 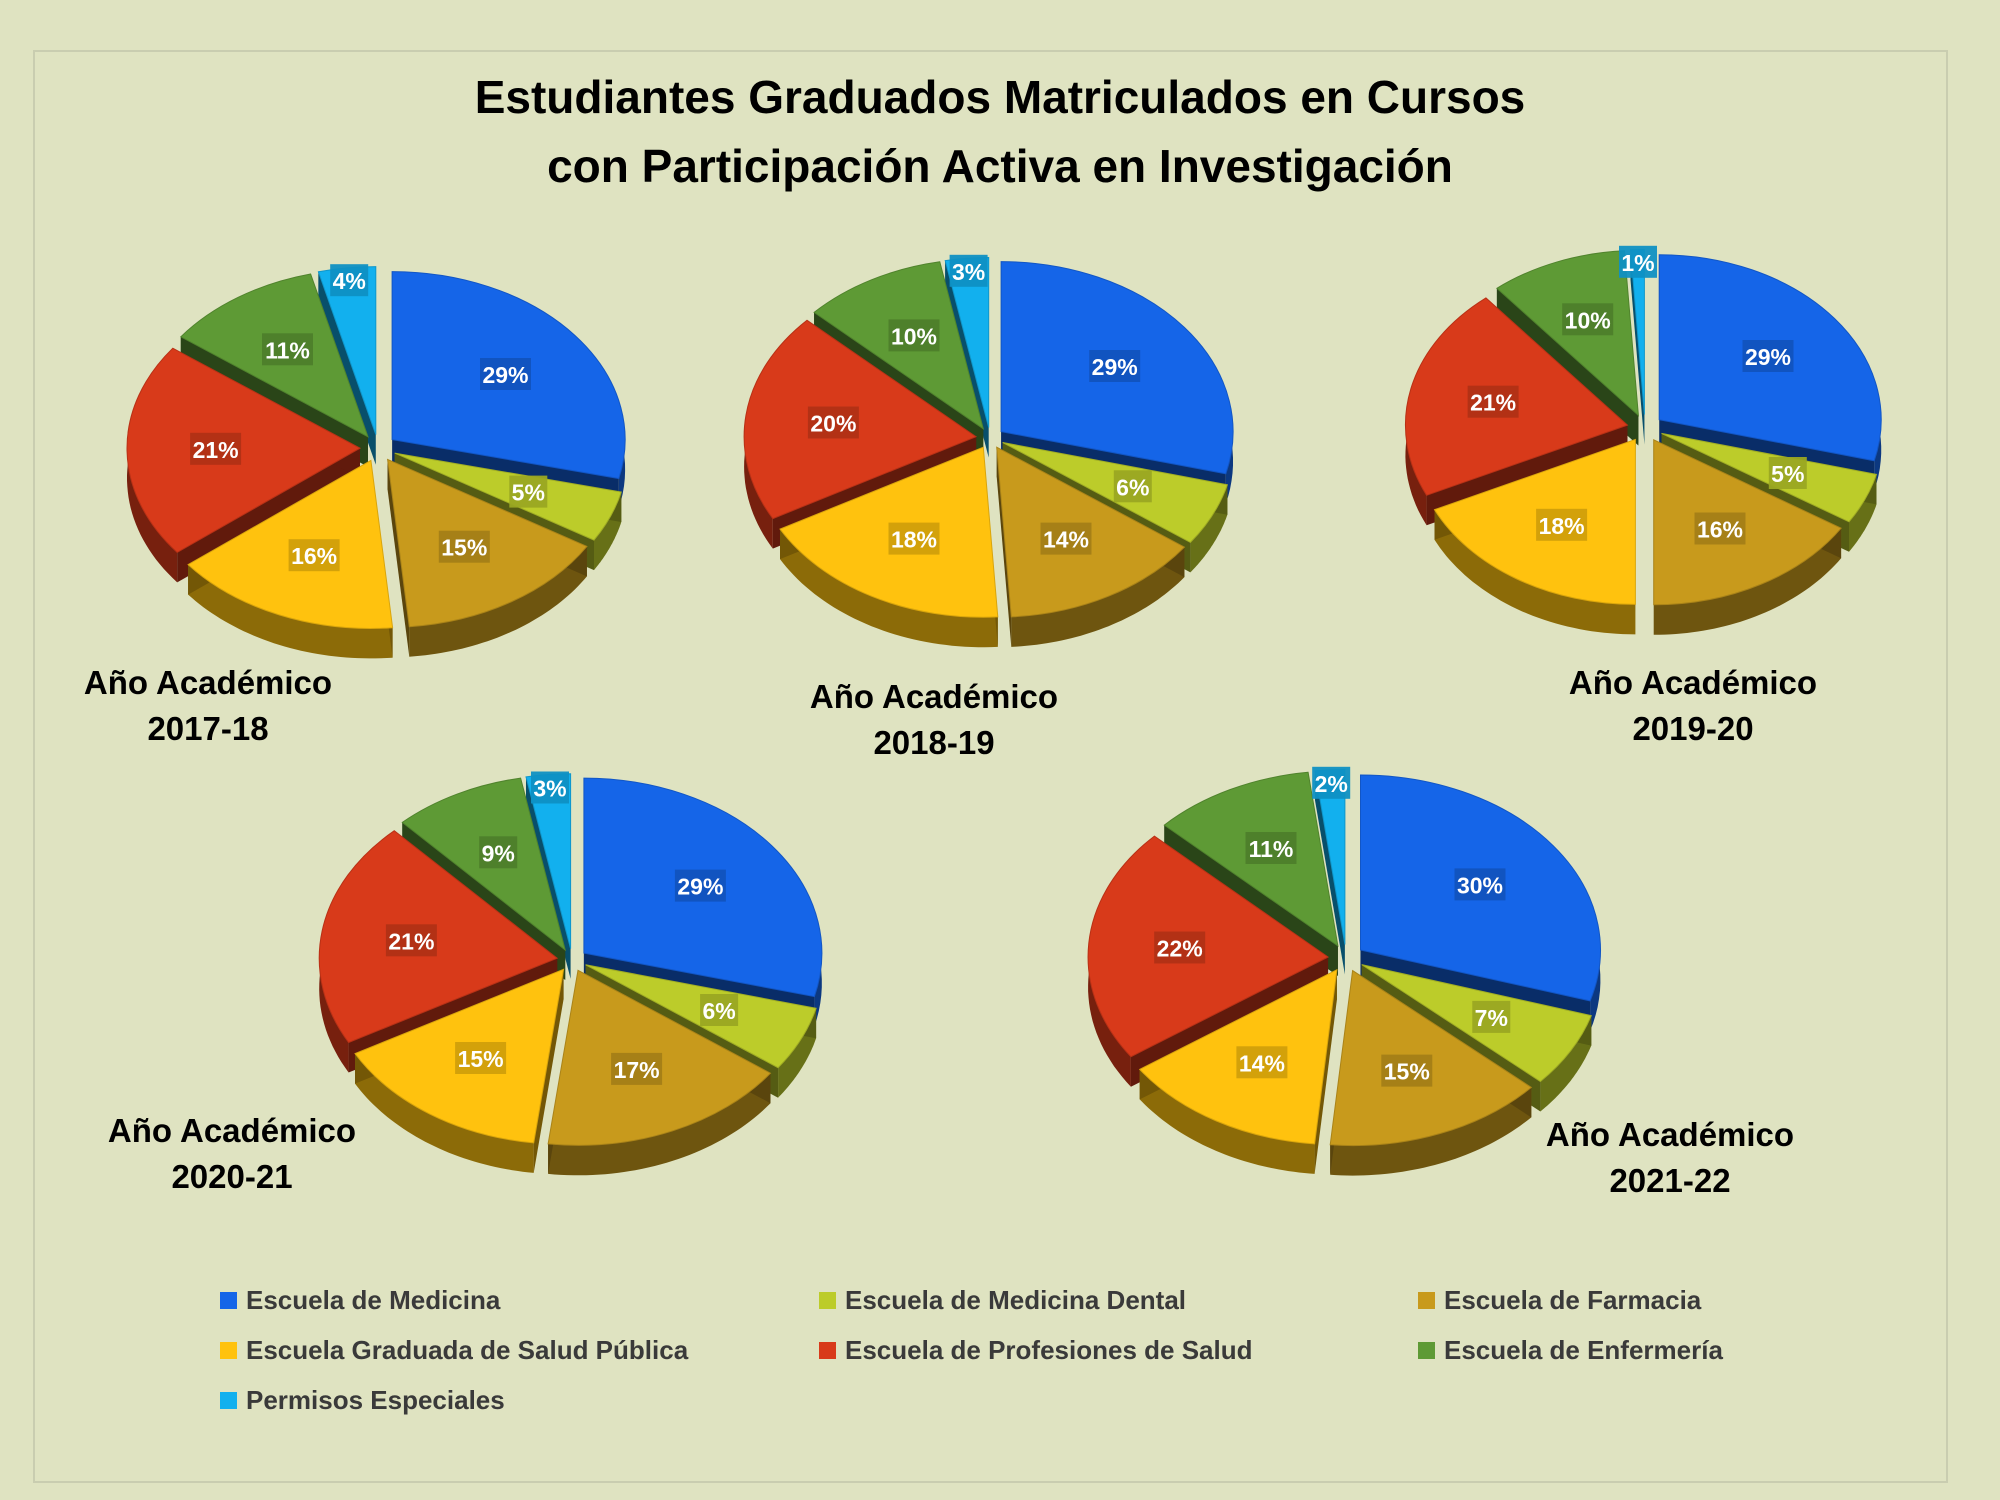 I want to click on data-label: 7%, so click(x=1491, y=1018).